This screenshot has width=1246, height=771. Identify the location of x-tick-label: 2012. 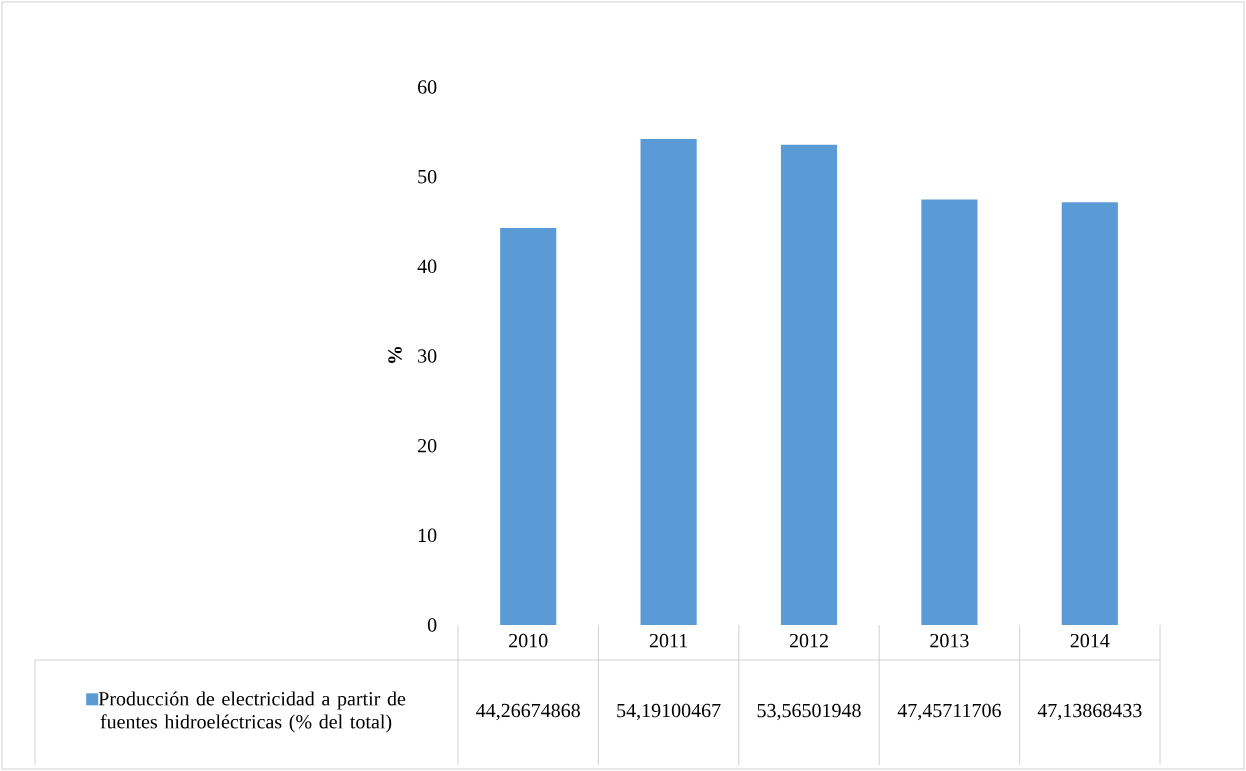
(808, 640).